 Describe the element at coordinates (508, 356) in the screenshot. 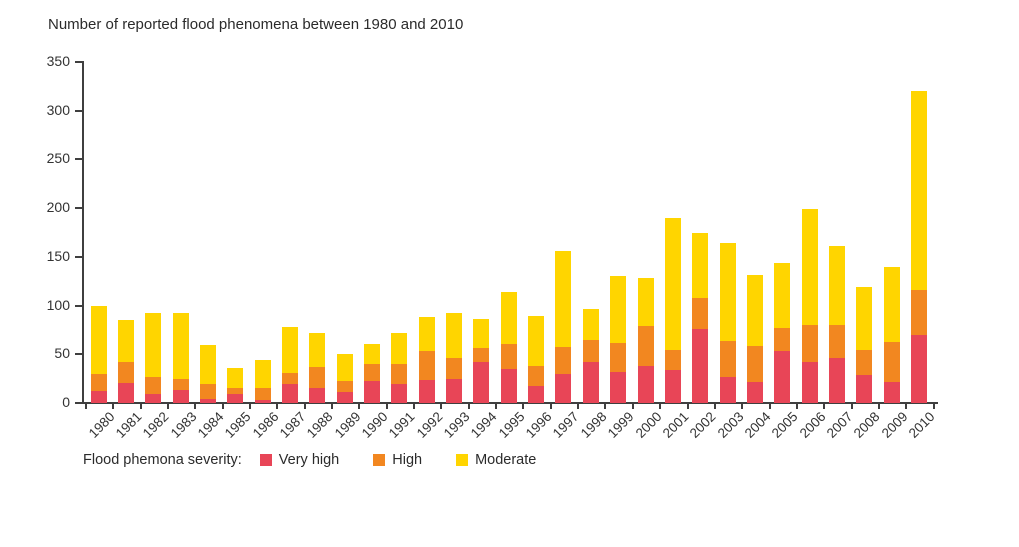

I see `bar-segment-1995-high` at that location.